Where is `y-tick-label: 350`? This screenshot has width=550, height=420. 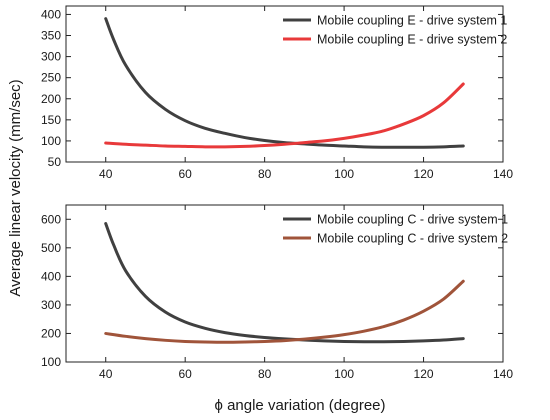 y-tick-label: 350 is located at coordinates (51, 36).